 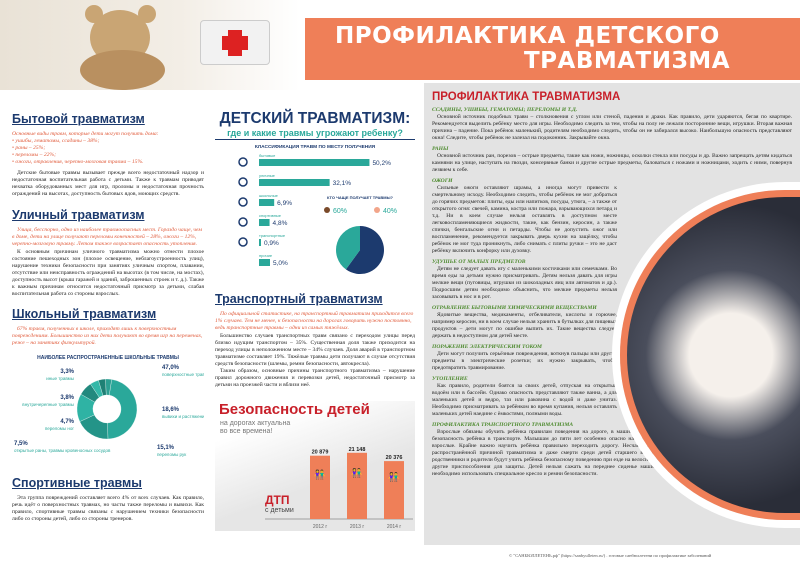 I want to click on section-heading: Удушье от малых предметов, so click(x=479, y=262).